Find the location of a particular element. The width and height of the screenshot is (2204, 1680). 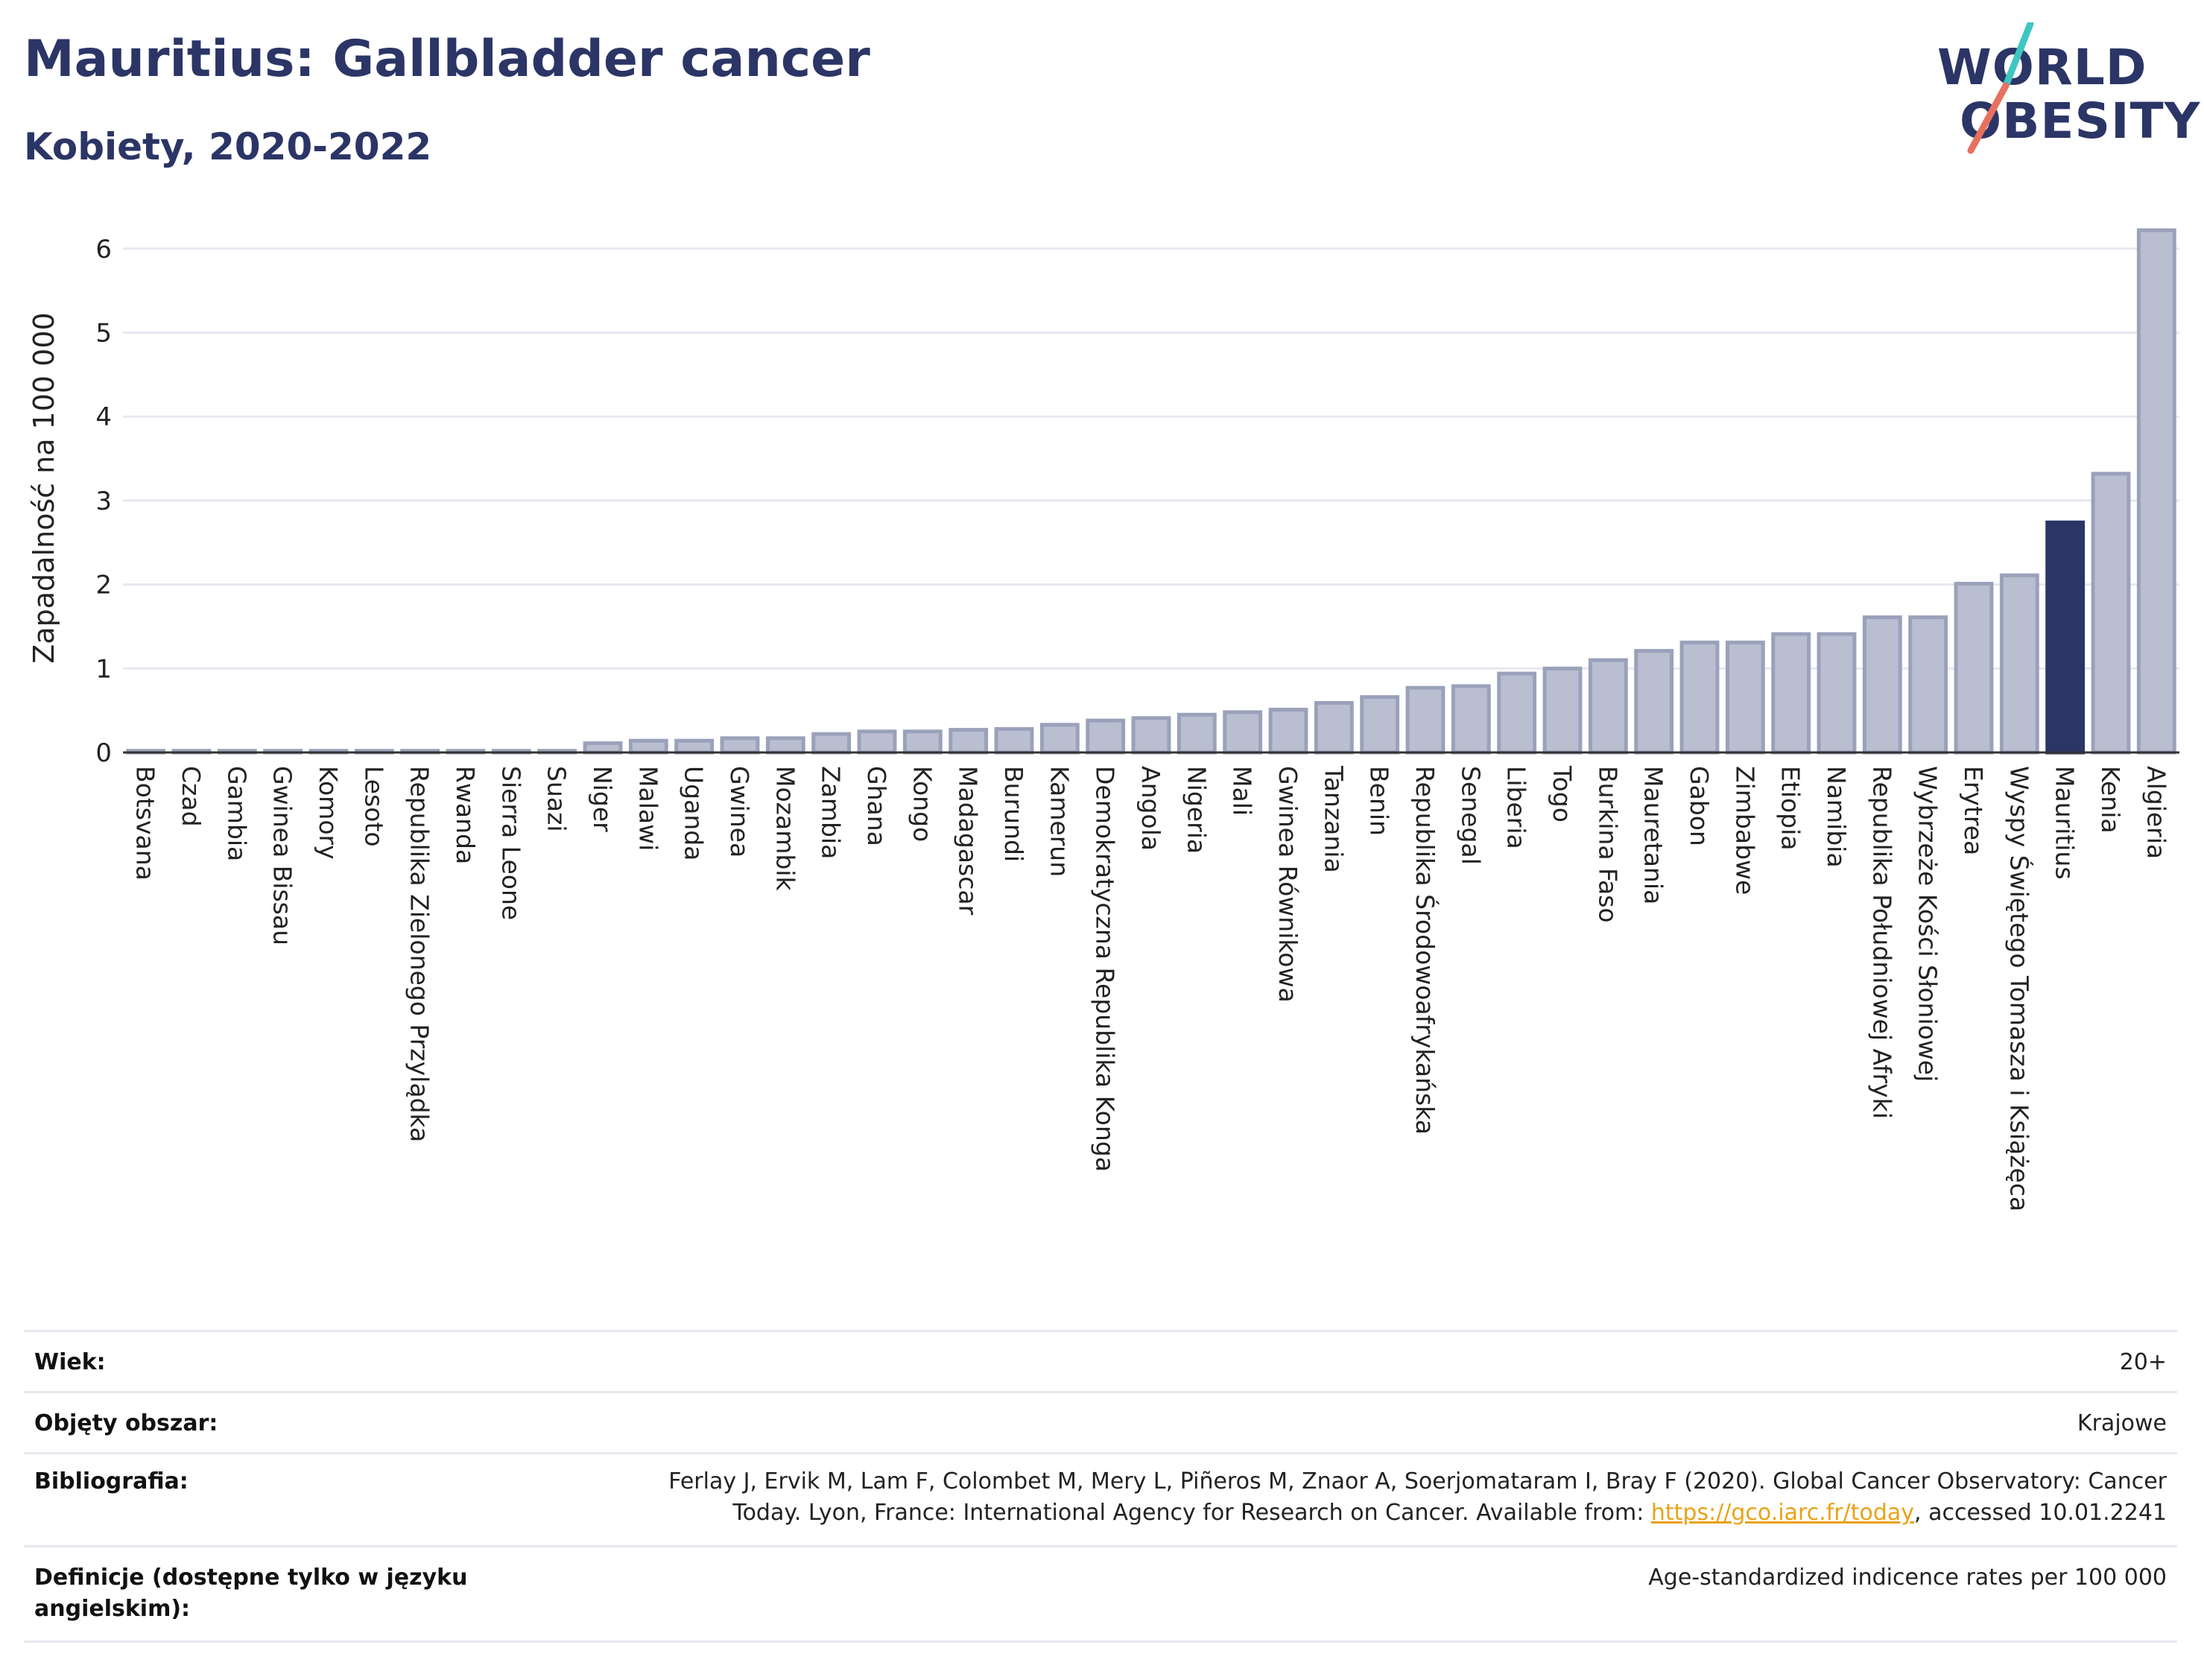

x-tick-label: Gabon is located at coordinates (1699, 806).